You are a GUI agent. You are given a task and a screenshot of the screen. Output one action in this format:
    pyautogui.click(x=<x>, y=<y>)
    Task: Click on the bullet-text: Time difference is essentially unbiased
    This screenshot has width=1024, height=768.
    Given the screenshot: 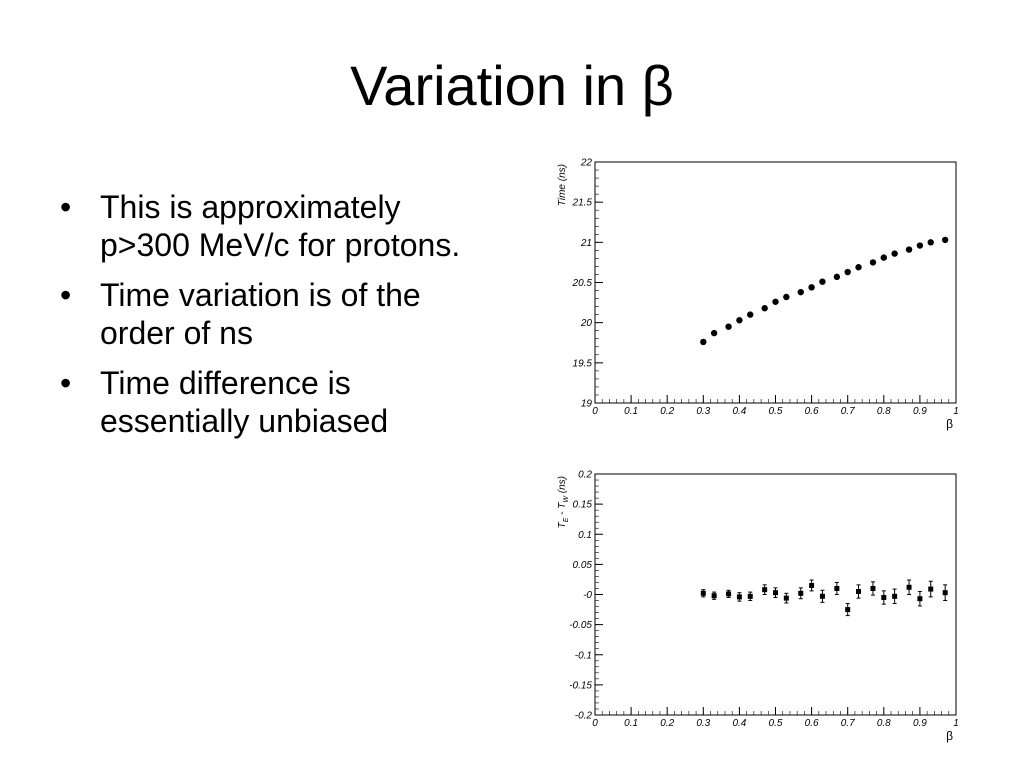 What is the action you would take?
    pyautogui.click(x=244, y=402)
    